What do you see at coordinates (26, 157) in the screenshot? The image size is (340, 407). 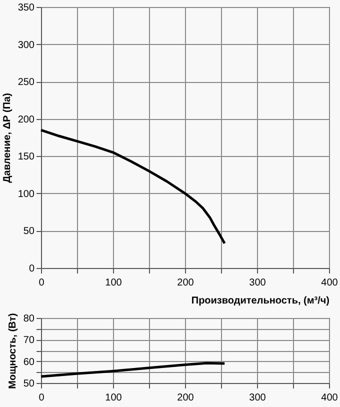 I see `y-tick-label: 150` at bounding box center [26, 157].